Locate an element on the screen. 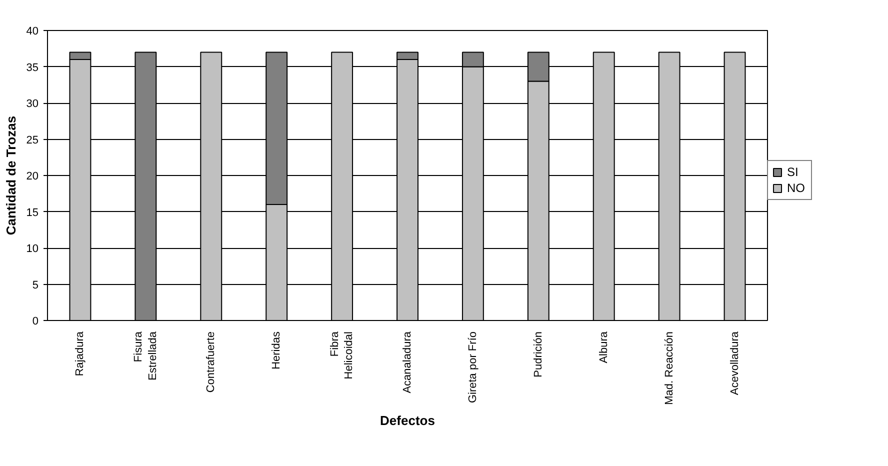  y-tick-label: 30 is located at coordinates (32, 104).